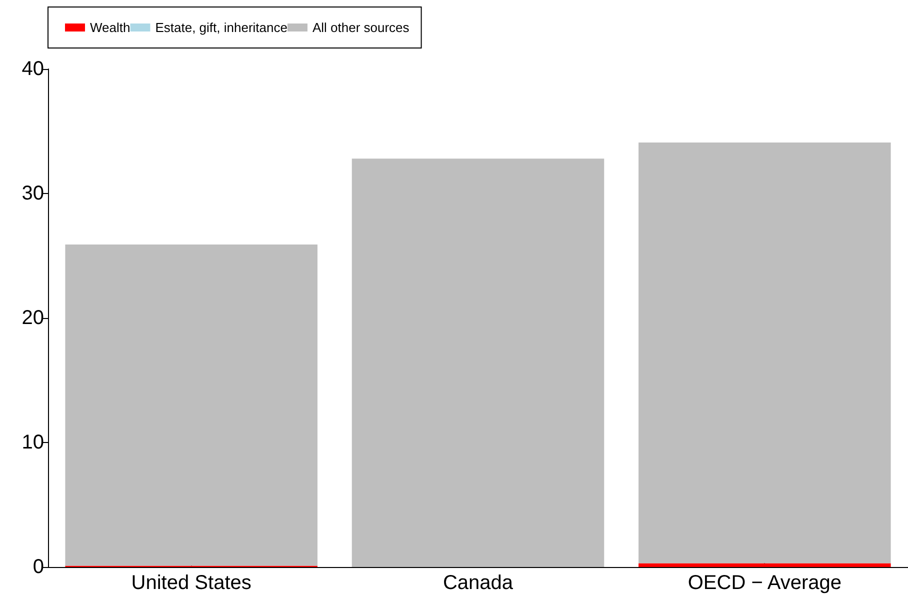 The width and height of the screenshot is (908, 599). I want to click on y-tick-label: 10, so click(33, 443).